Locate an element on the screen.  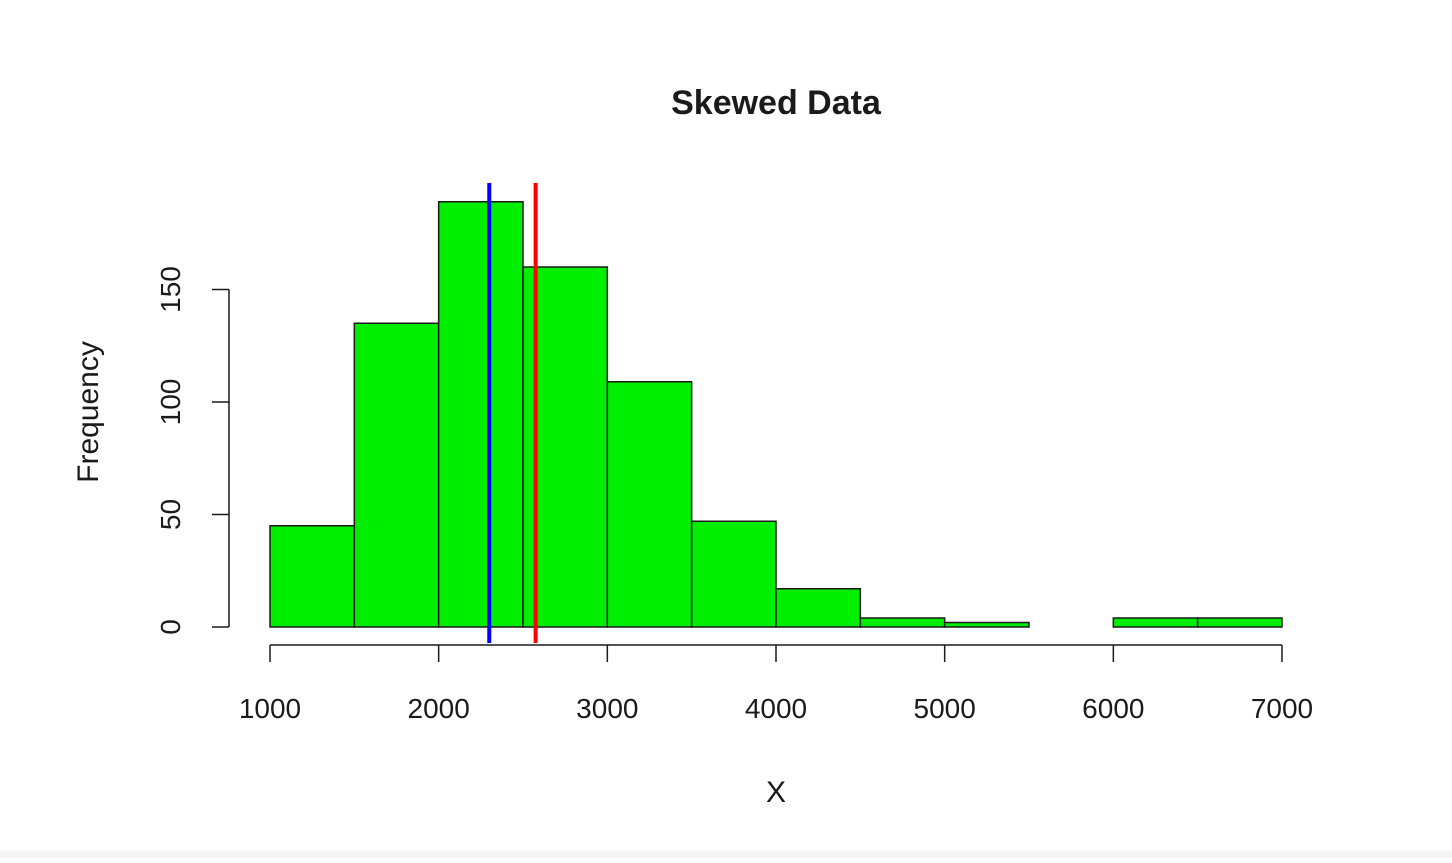
x-tick-label: 2000 is located at coordinates (439, 708).